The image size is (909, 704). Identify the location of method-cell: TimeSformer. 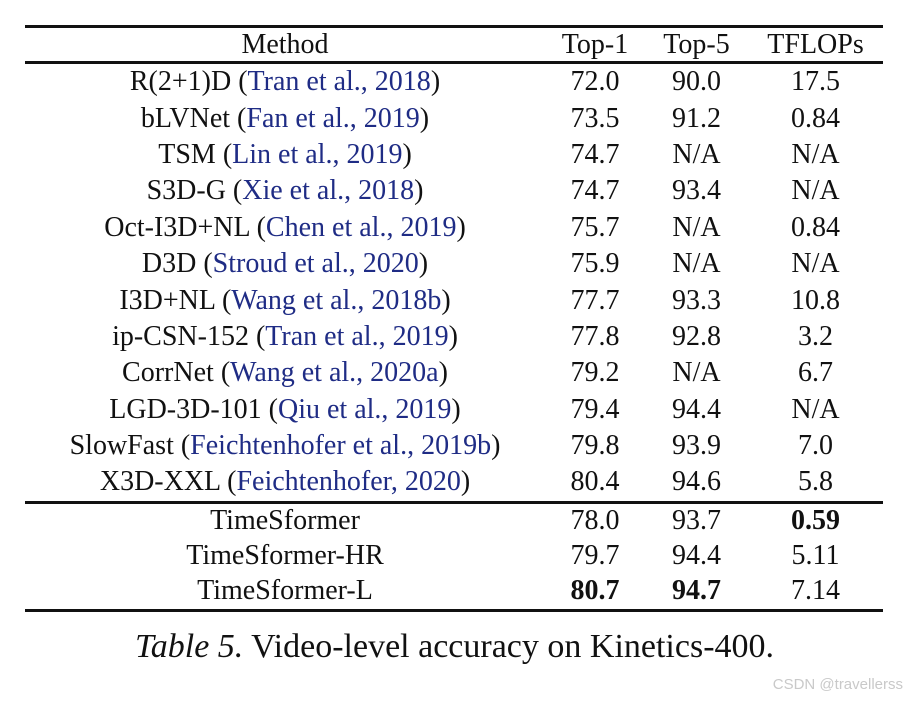
(285, 521).